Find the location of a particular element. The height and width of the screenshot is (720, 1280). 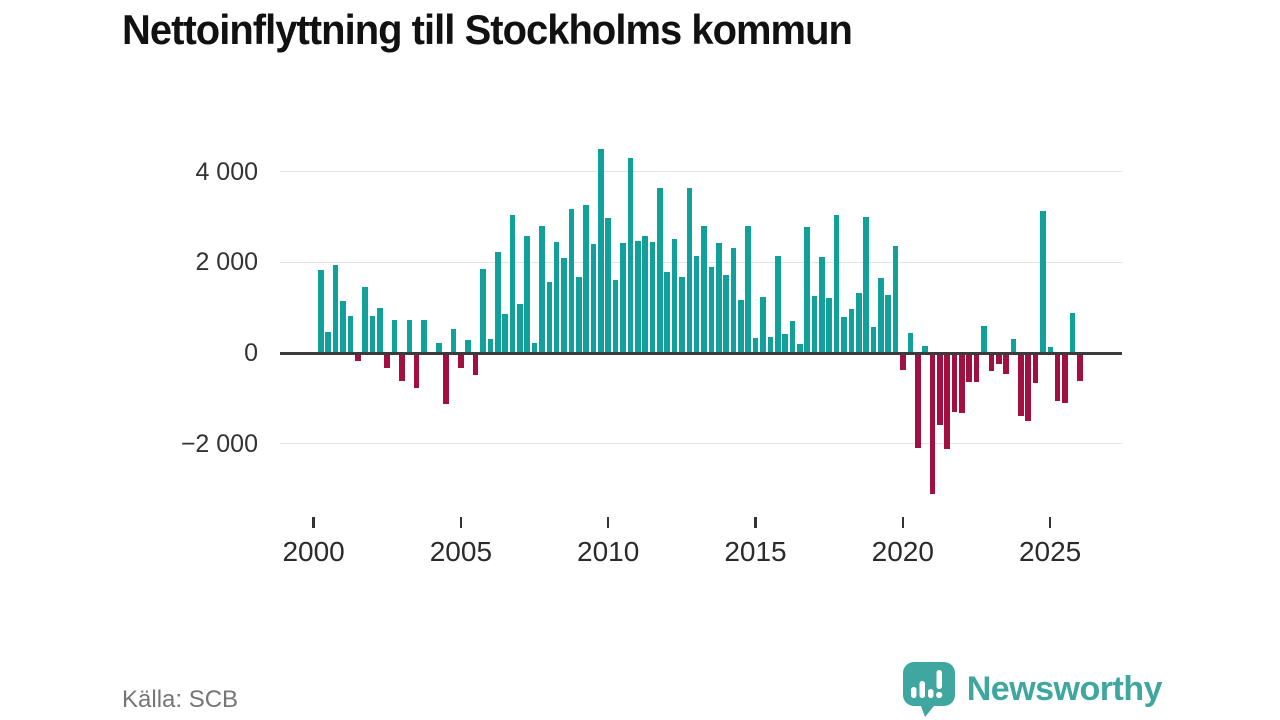

chart-bar-2016-q4 is located at coordinates (814, 324).